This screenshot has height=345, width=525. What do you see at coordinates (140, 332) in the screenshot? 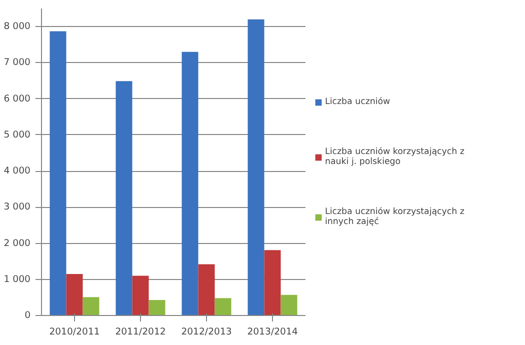
I see `x-tick-label: 2011/2012` at bounding box center [140, 332].